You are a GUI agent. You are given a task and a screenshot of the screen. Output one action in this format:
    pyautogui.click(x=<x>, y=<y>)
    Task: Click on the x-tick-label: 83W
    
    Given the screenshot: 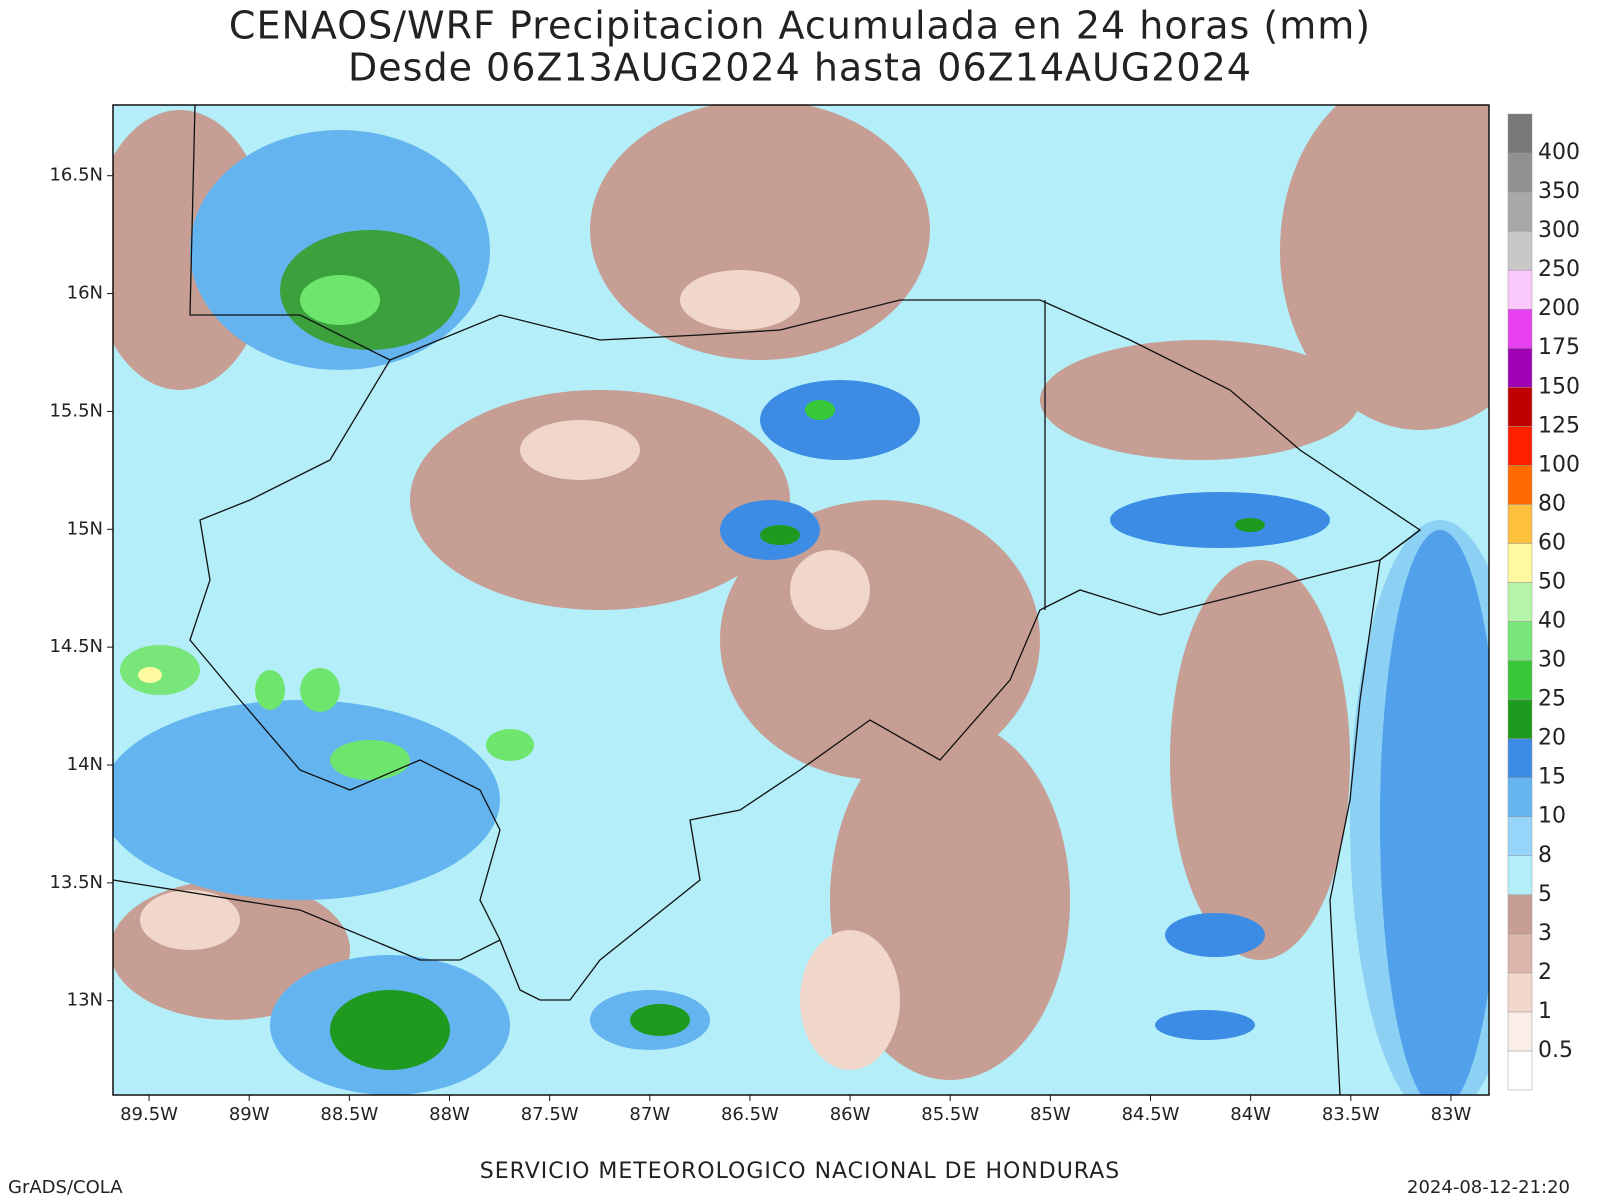 What is the action you would take?
    pyautogui.click(x=1451, y=1114)
    